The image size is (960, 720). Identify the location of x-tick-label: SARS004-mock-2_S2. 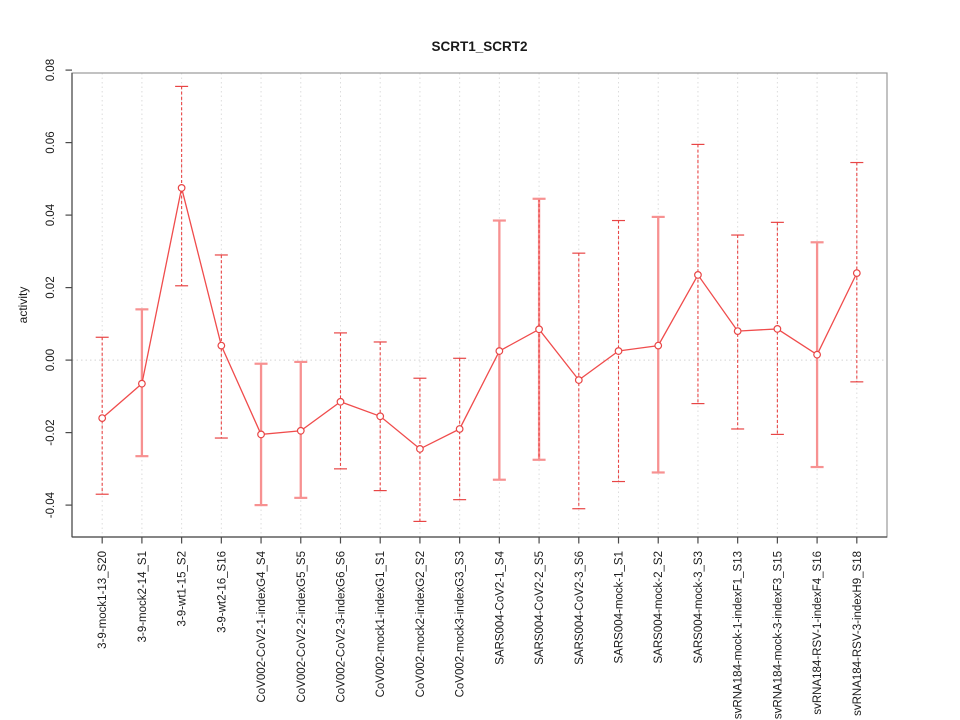
(659, 607).